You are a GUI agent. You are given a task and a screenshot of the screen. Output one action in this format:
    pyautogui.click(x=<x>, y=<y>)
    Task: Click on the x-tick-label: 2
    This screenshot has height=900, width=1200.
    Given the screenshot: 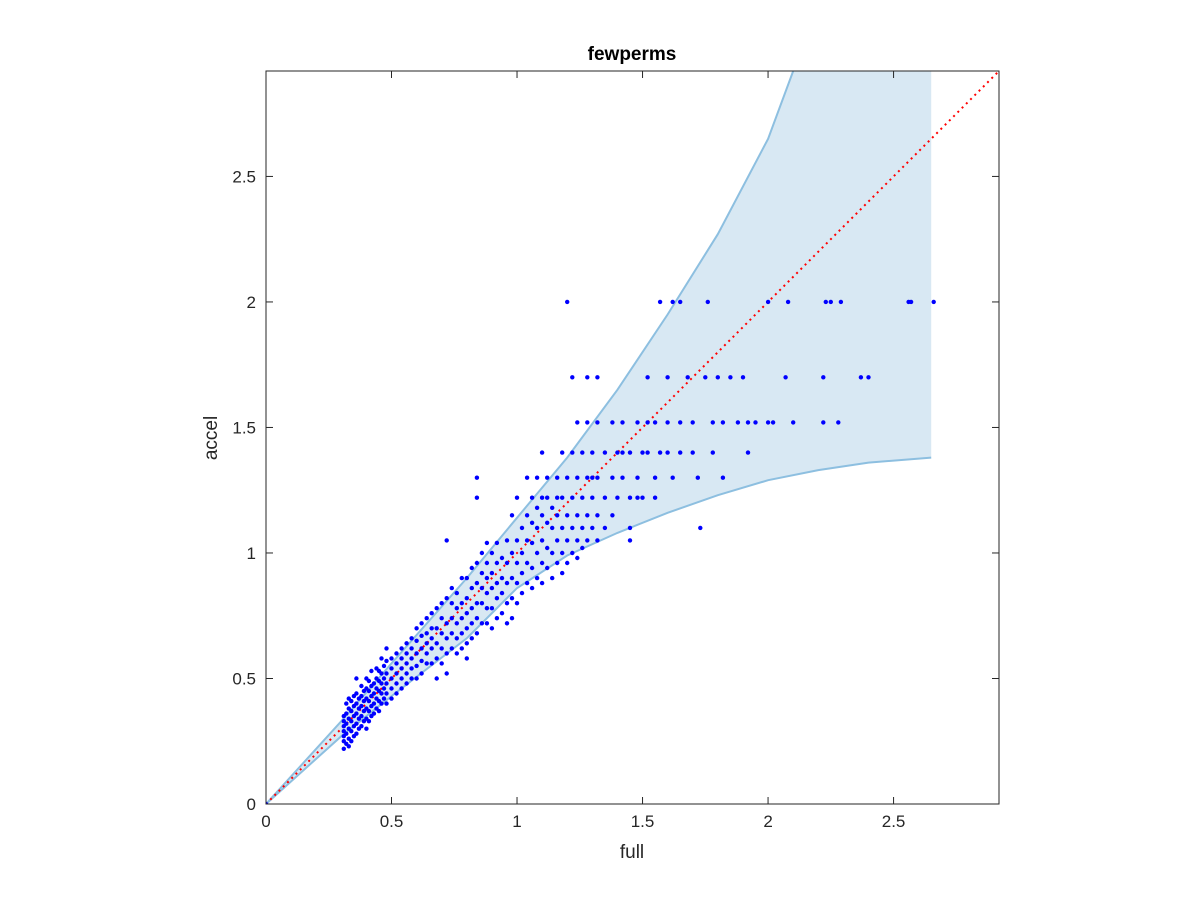 What is the action you would take?
    pyautogui.click(x=767, y=821)
    